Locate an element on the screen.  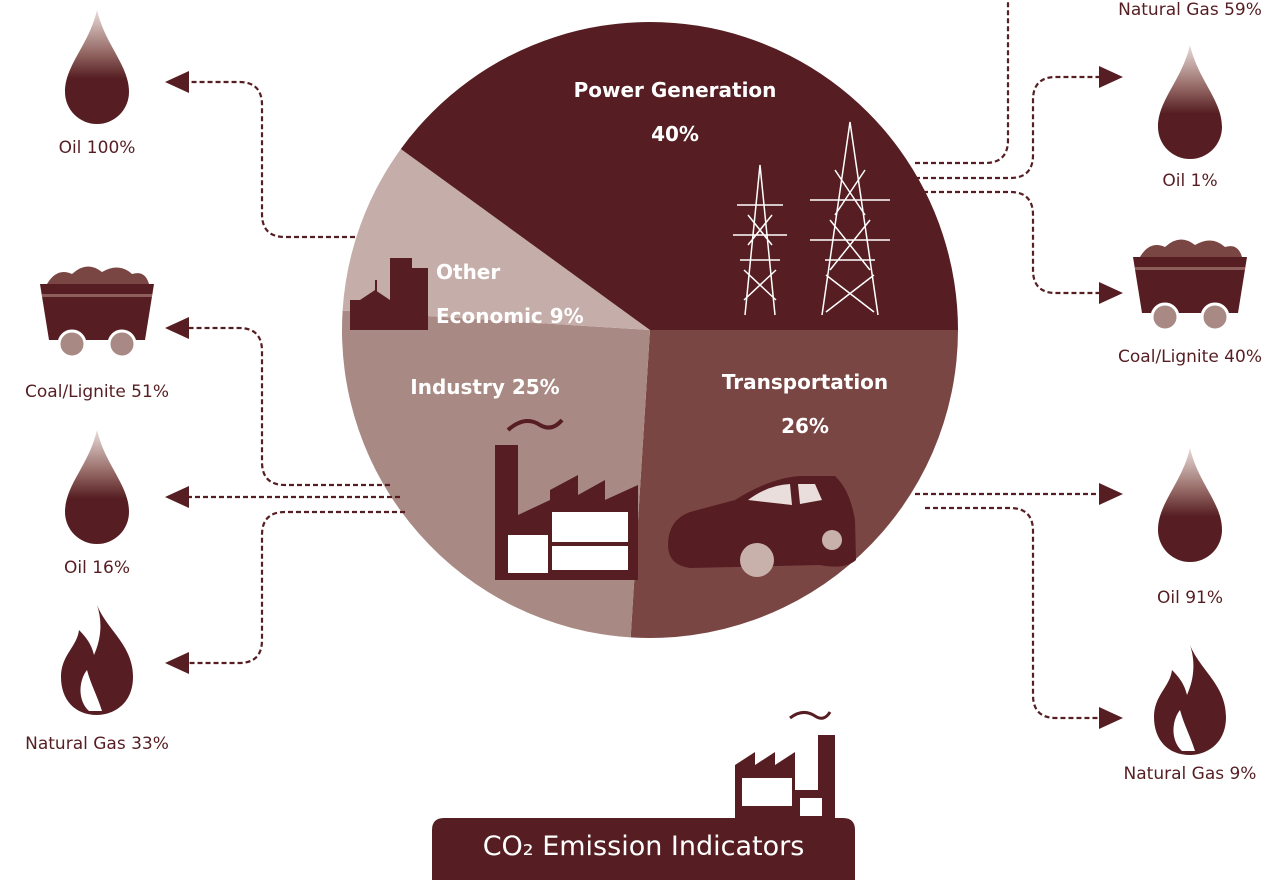
car-icon is located at coordinates (762, 526).